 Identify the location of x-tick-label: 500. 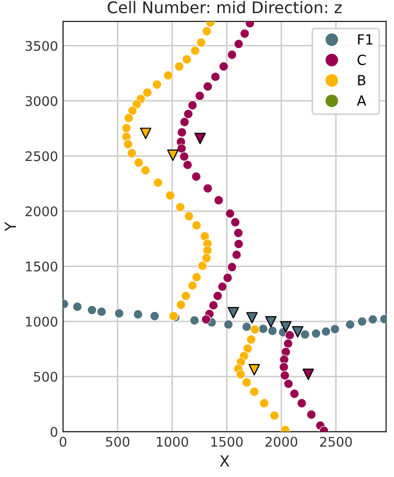
(118, 441).